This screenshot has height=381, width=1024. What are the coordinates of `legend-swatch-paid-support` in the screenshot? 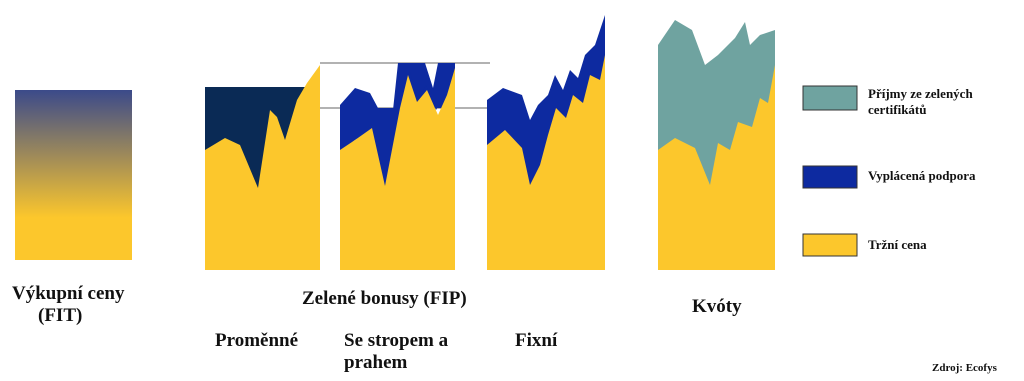 It's located at (830, 177).